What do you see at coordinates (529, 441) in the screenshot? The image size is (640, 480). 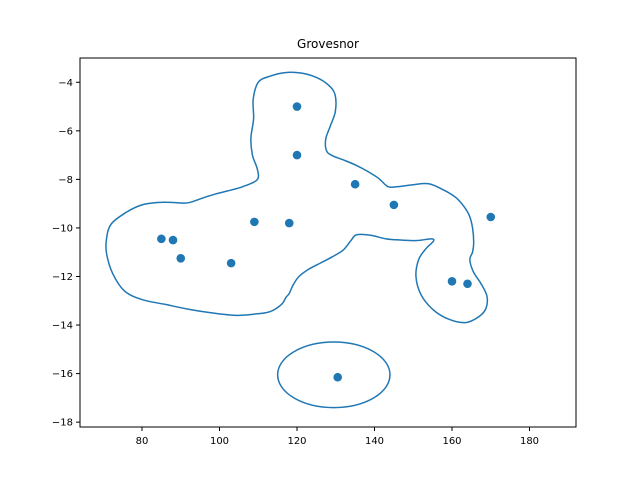 I see `x-tick-label: 180` at bounding box center [529, 441].